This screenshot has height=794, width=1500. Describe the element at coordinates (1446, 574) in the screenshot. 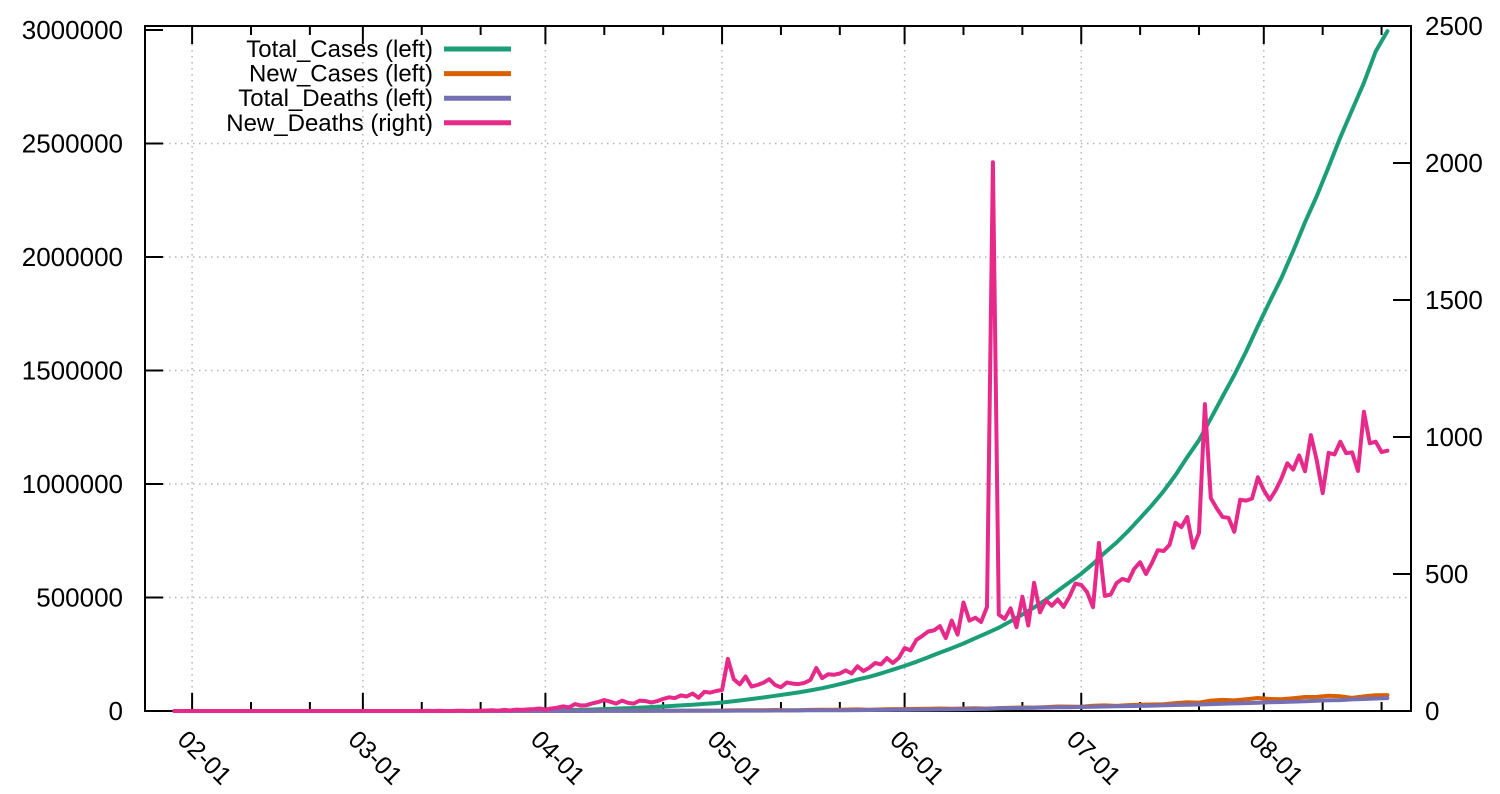

I see `y-right-tick-label: 500` at that location.